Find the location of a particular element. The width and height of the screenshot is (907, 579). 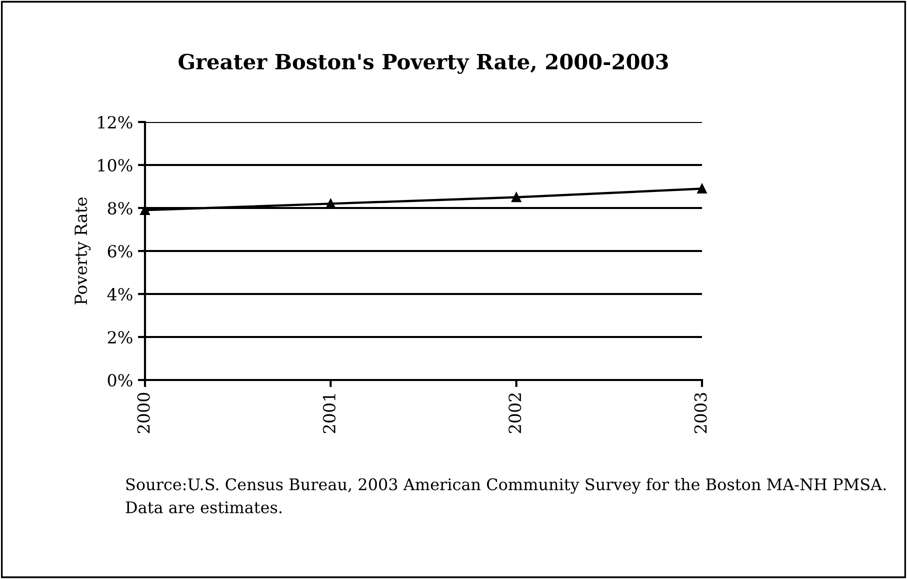

source-note: Source:U.S. Census Bureau, 2003 American Community Survey for the Boston MA-NH PMSA. Data are estimates. is located at coordinates (506, 496).